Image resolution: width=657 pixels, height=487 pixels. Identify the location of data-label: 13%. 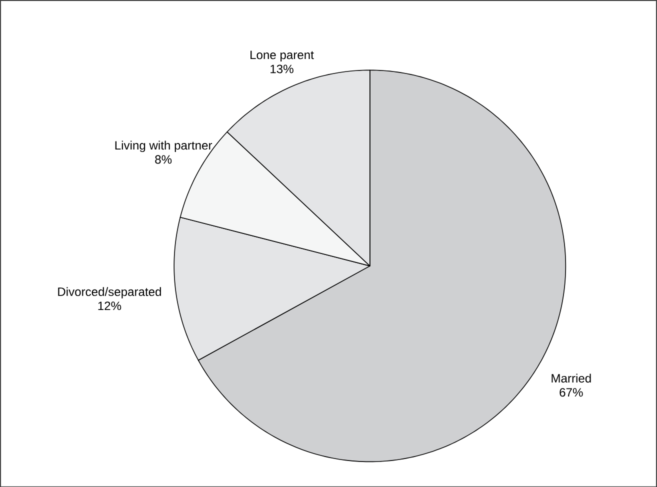
(282, 69).